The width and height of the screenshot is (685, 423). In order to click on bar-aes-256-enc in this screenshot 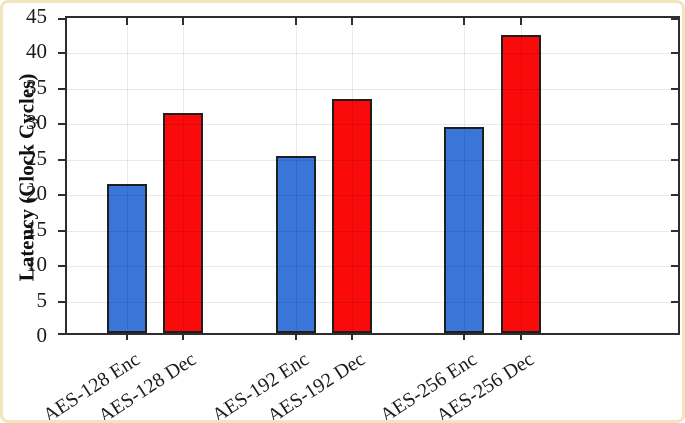, I will do `click(464, 230)`.